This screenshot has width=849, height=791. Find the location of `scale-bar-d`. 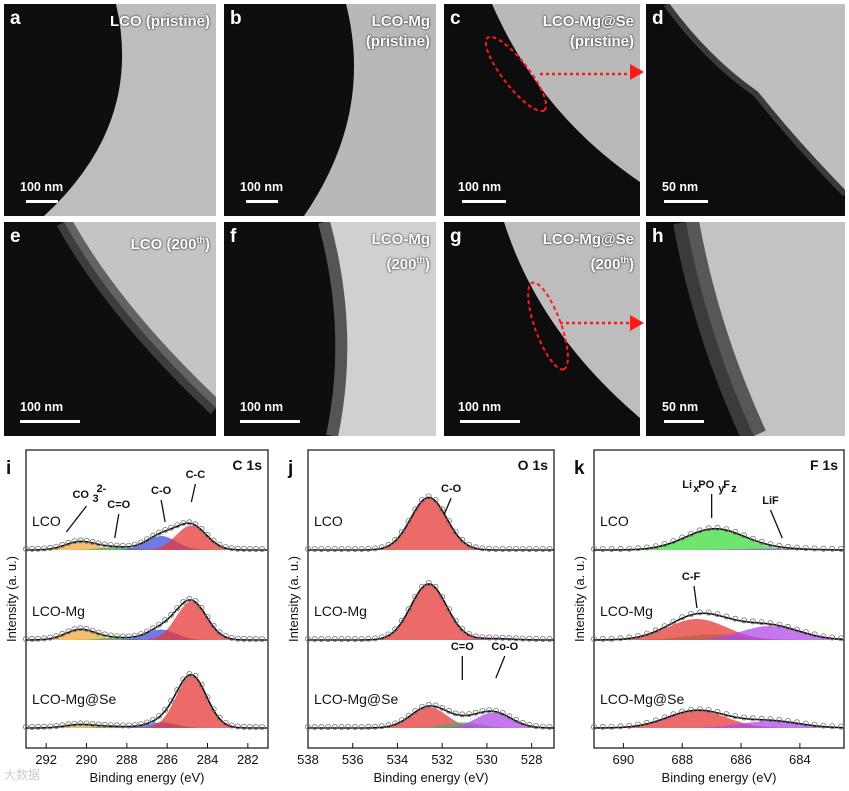

scale-bar-d is located at coordinates (686, 201).